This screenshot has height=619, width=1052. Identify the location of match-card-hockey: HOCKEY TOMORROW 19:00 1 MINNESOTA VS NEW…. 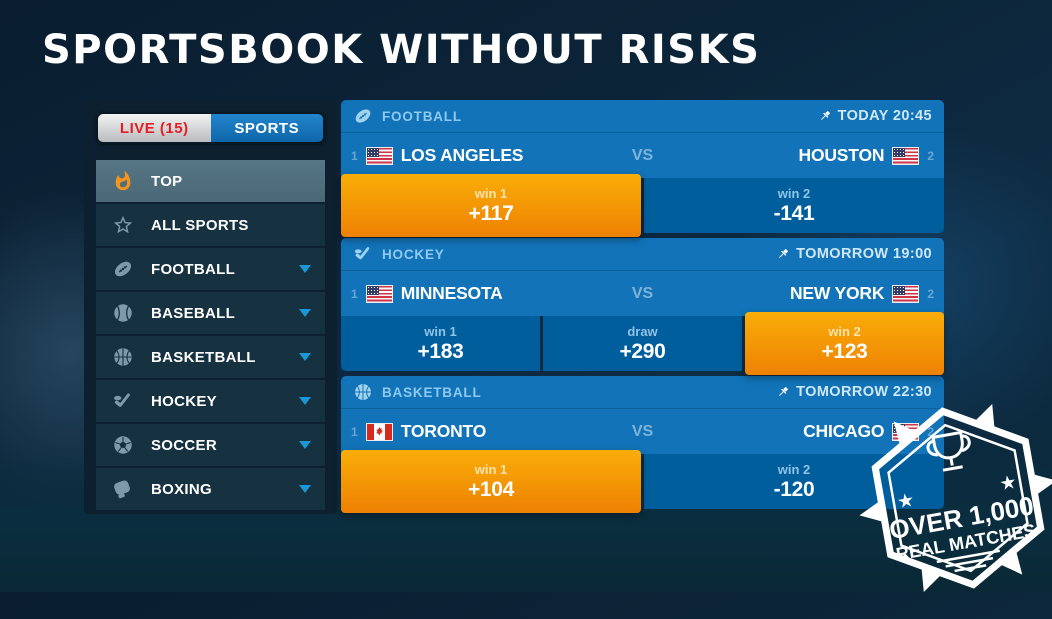
(642, 306).